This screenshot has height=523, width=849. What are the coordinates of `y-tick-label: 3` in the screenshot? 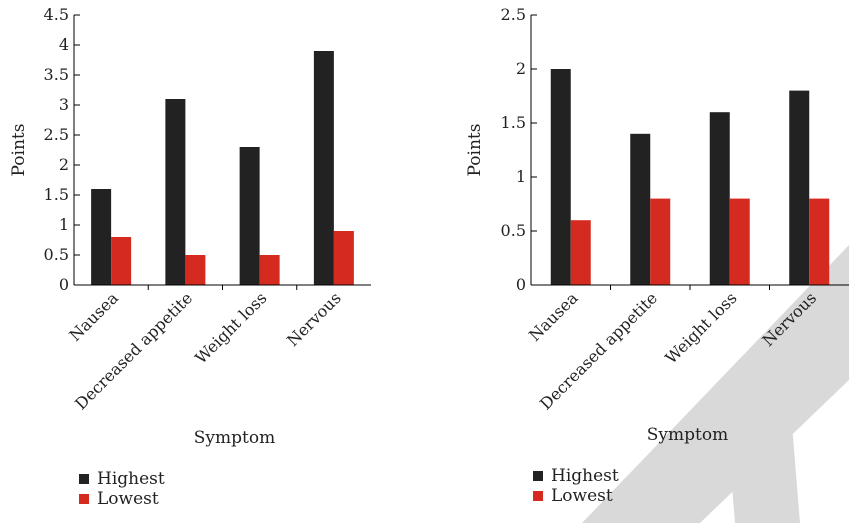 It's located at (64, 104).